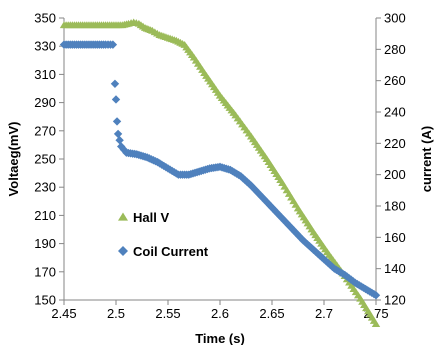 The image size is (438, 345). I want to click on y-left-tick-label: 330, so click(45, 46).